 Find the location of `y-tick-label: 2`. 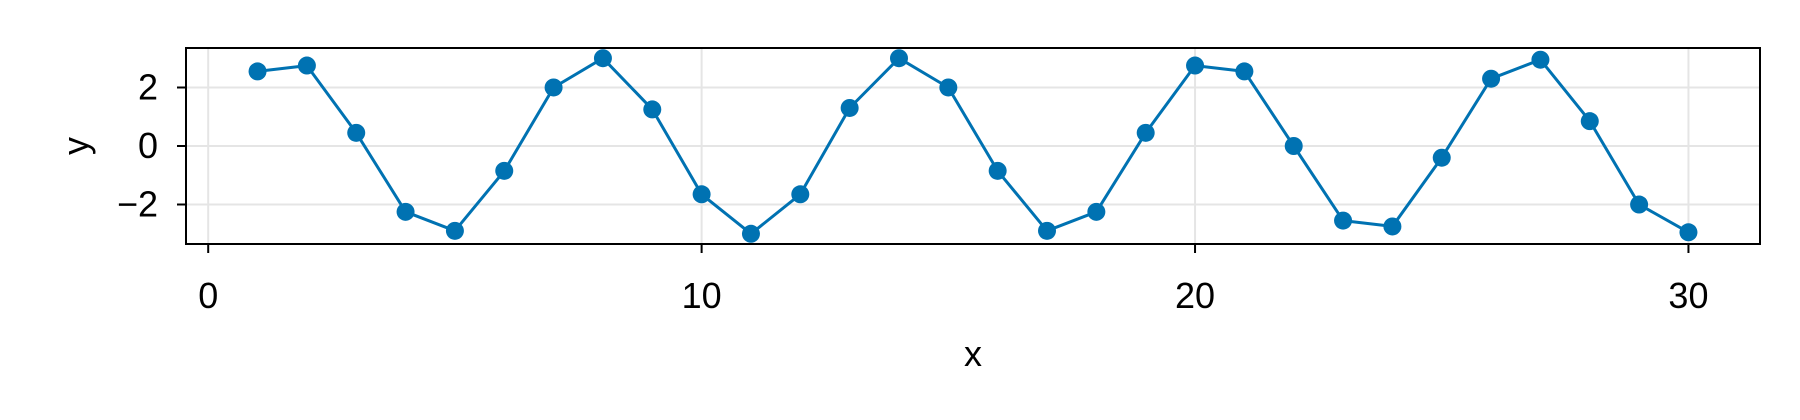

y-tick-label: 2 is located at coordinates (148, 86).